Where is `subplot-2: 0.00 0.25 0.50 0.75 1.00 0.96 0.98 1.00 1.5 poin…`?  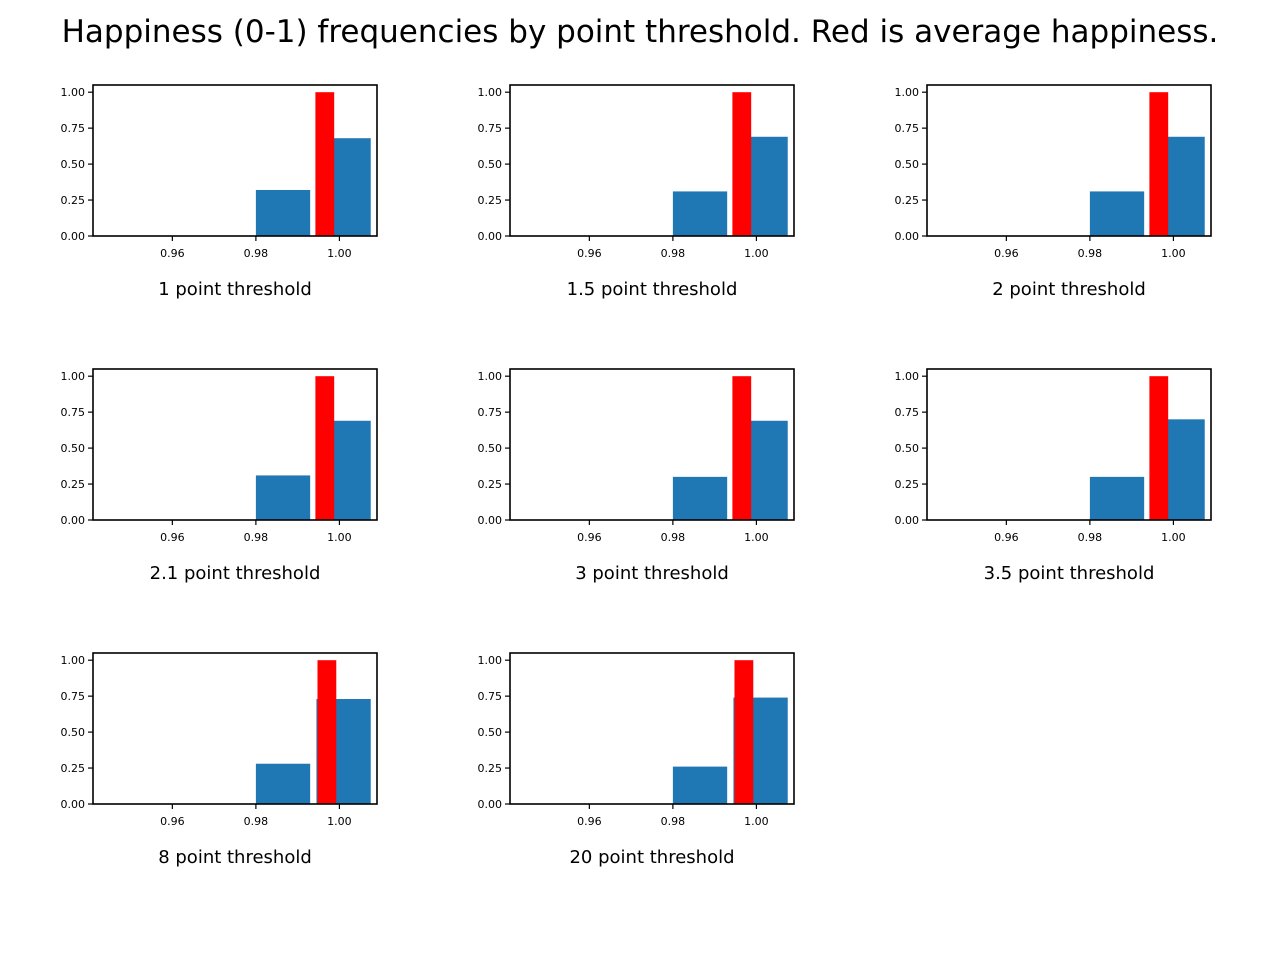 subplot-2: 0.00 0.25 0.50 0.75 1.00 0.96 0.98 1.00 1.5 poin… is located at coordinates (636, 192).